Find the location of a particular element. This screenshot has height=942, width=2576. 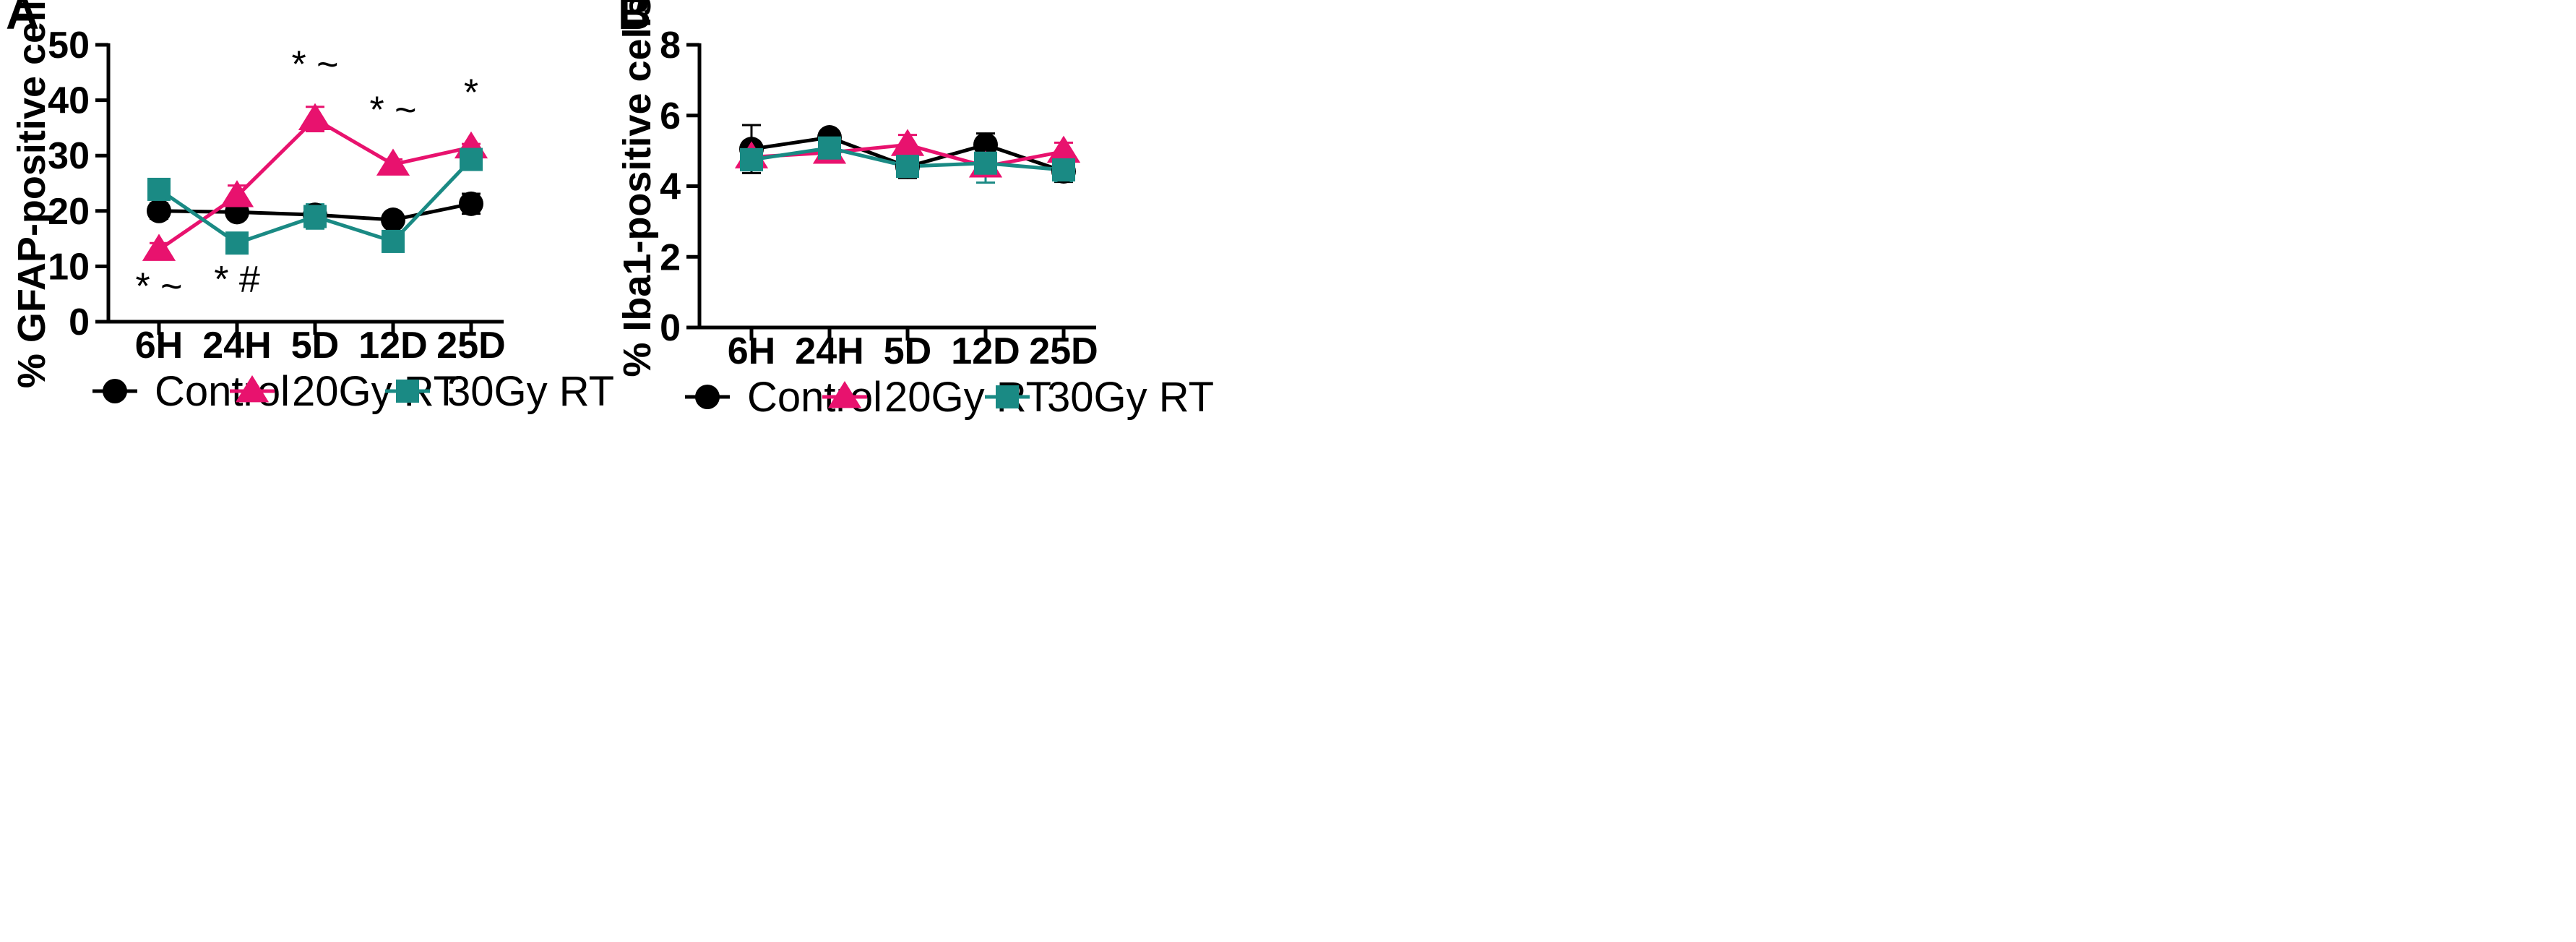

y-tick-label: 20 is located at coordinates (69, 212).